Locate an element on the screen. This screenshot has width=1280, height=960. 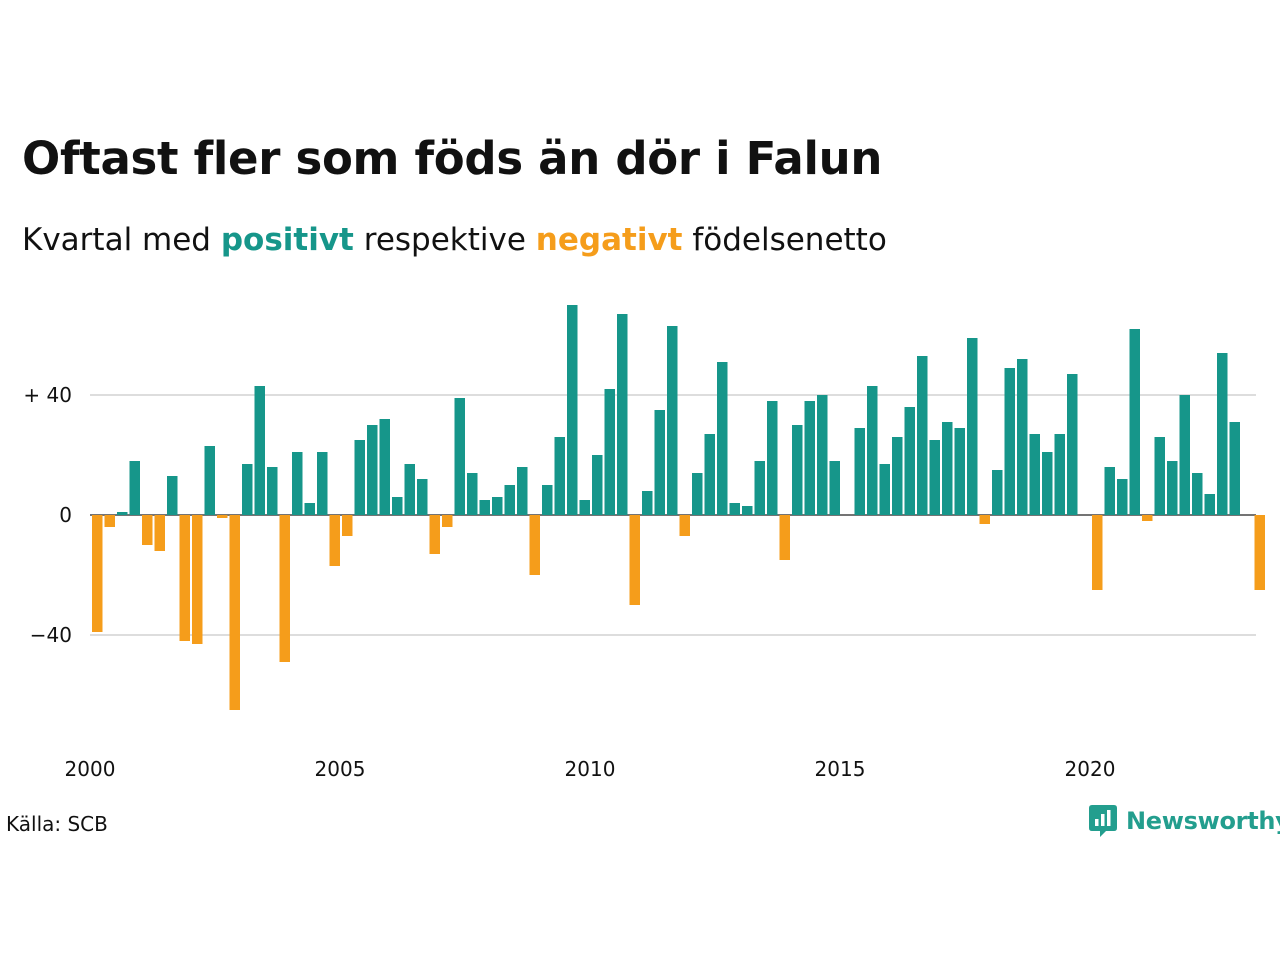
brand-name: Newsworthy is located at coordinates (1203, 821).